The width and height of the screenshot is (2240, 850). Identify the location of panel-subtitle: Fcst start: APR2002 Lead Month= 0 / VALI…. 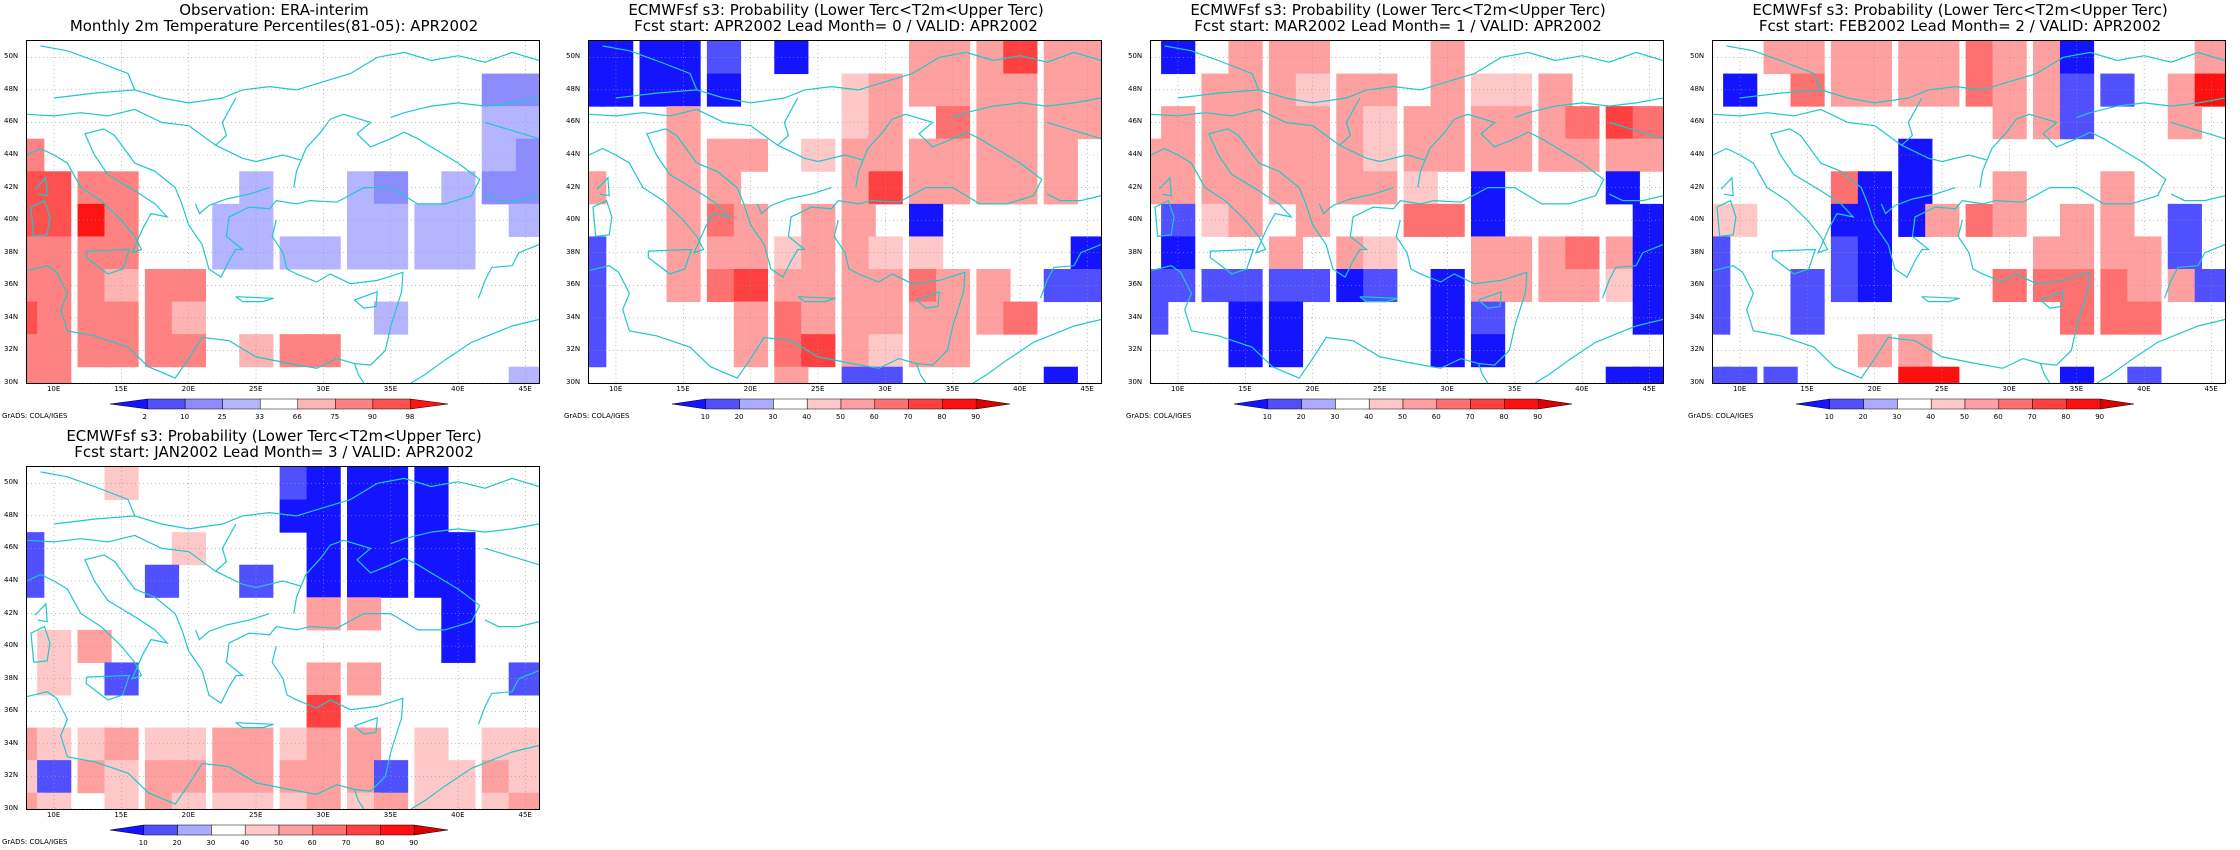
(836, 26).